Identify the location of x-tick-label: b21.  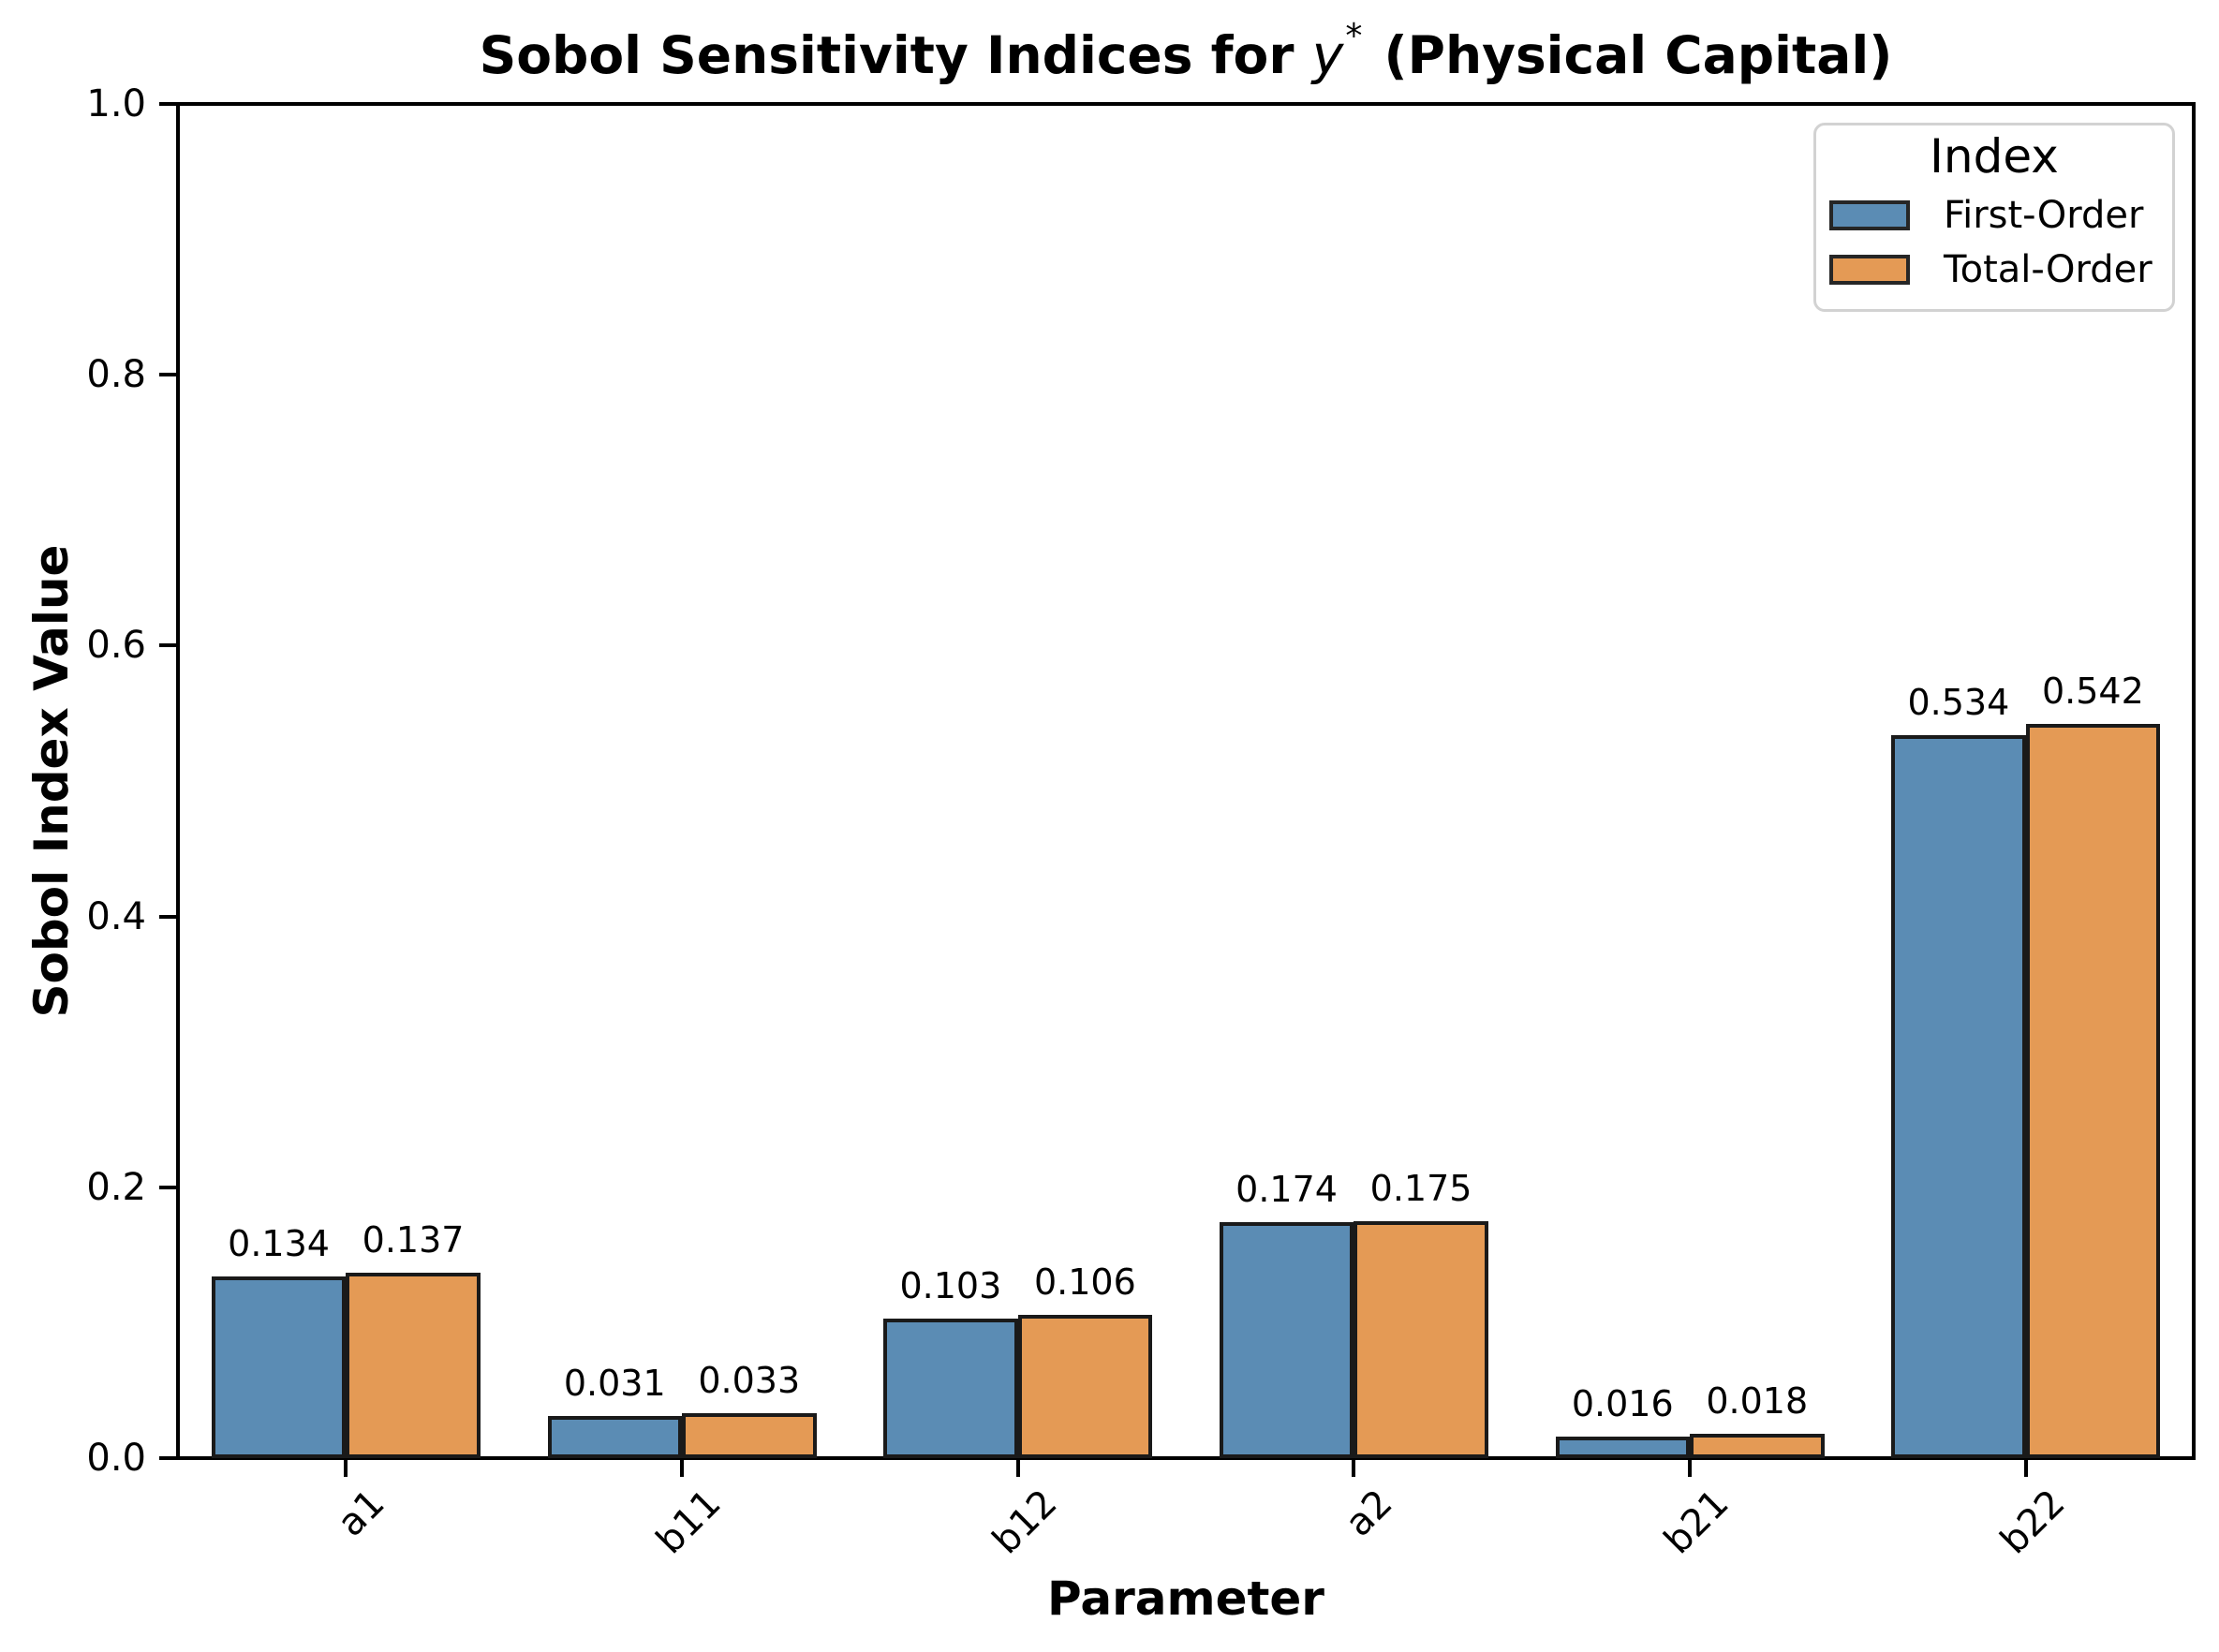
(1697, 1522).